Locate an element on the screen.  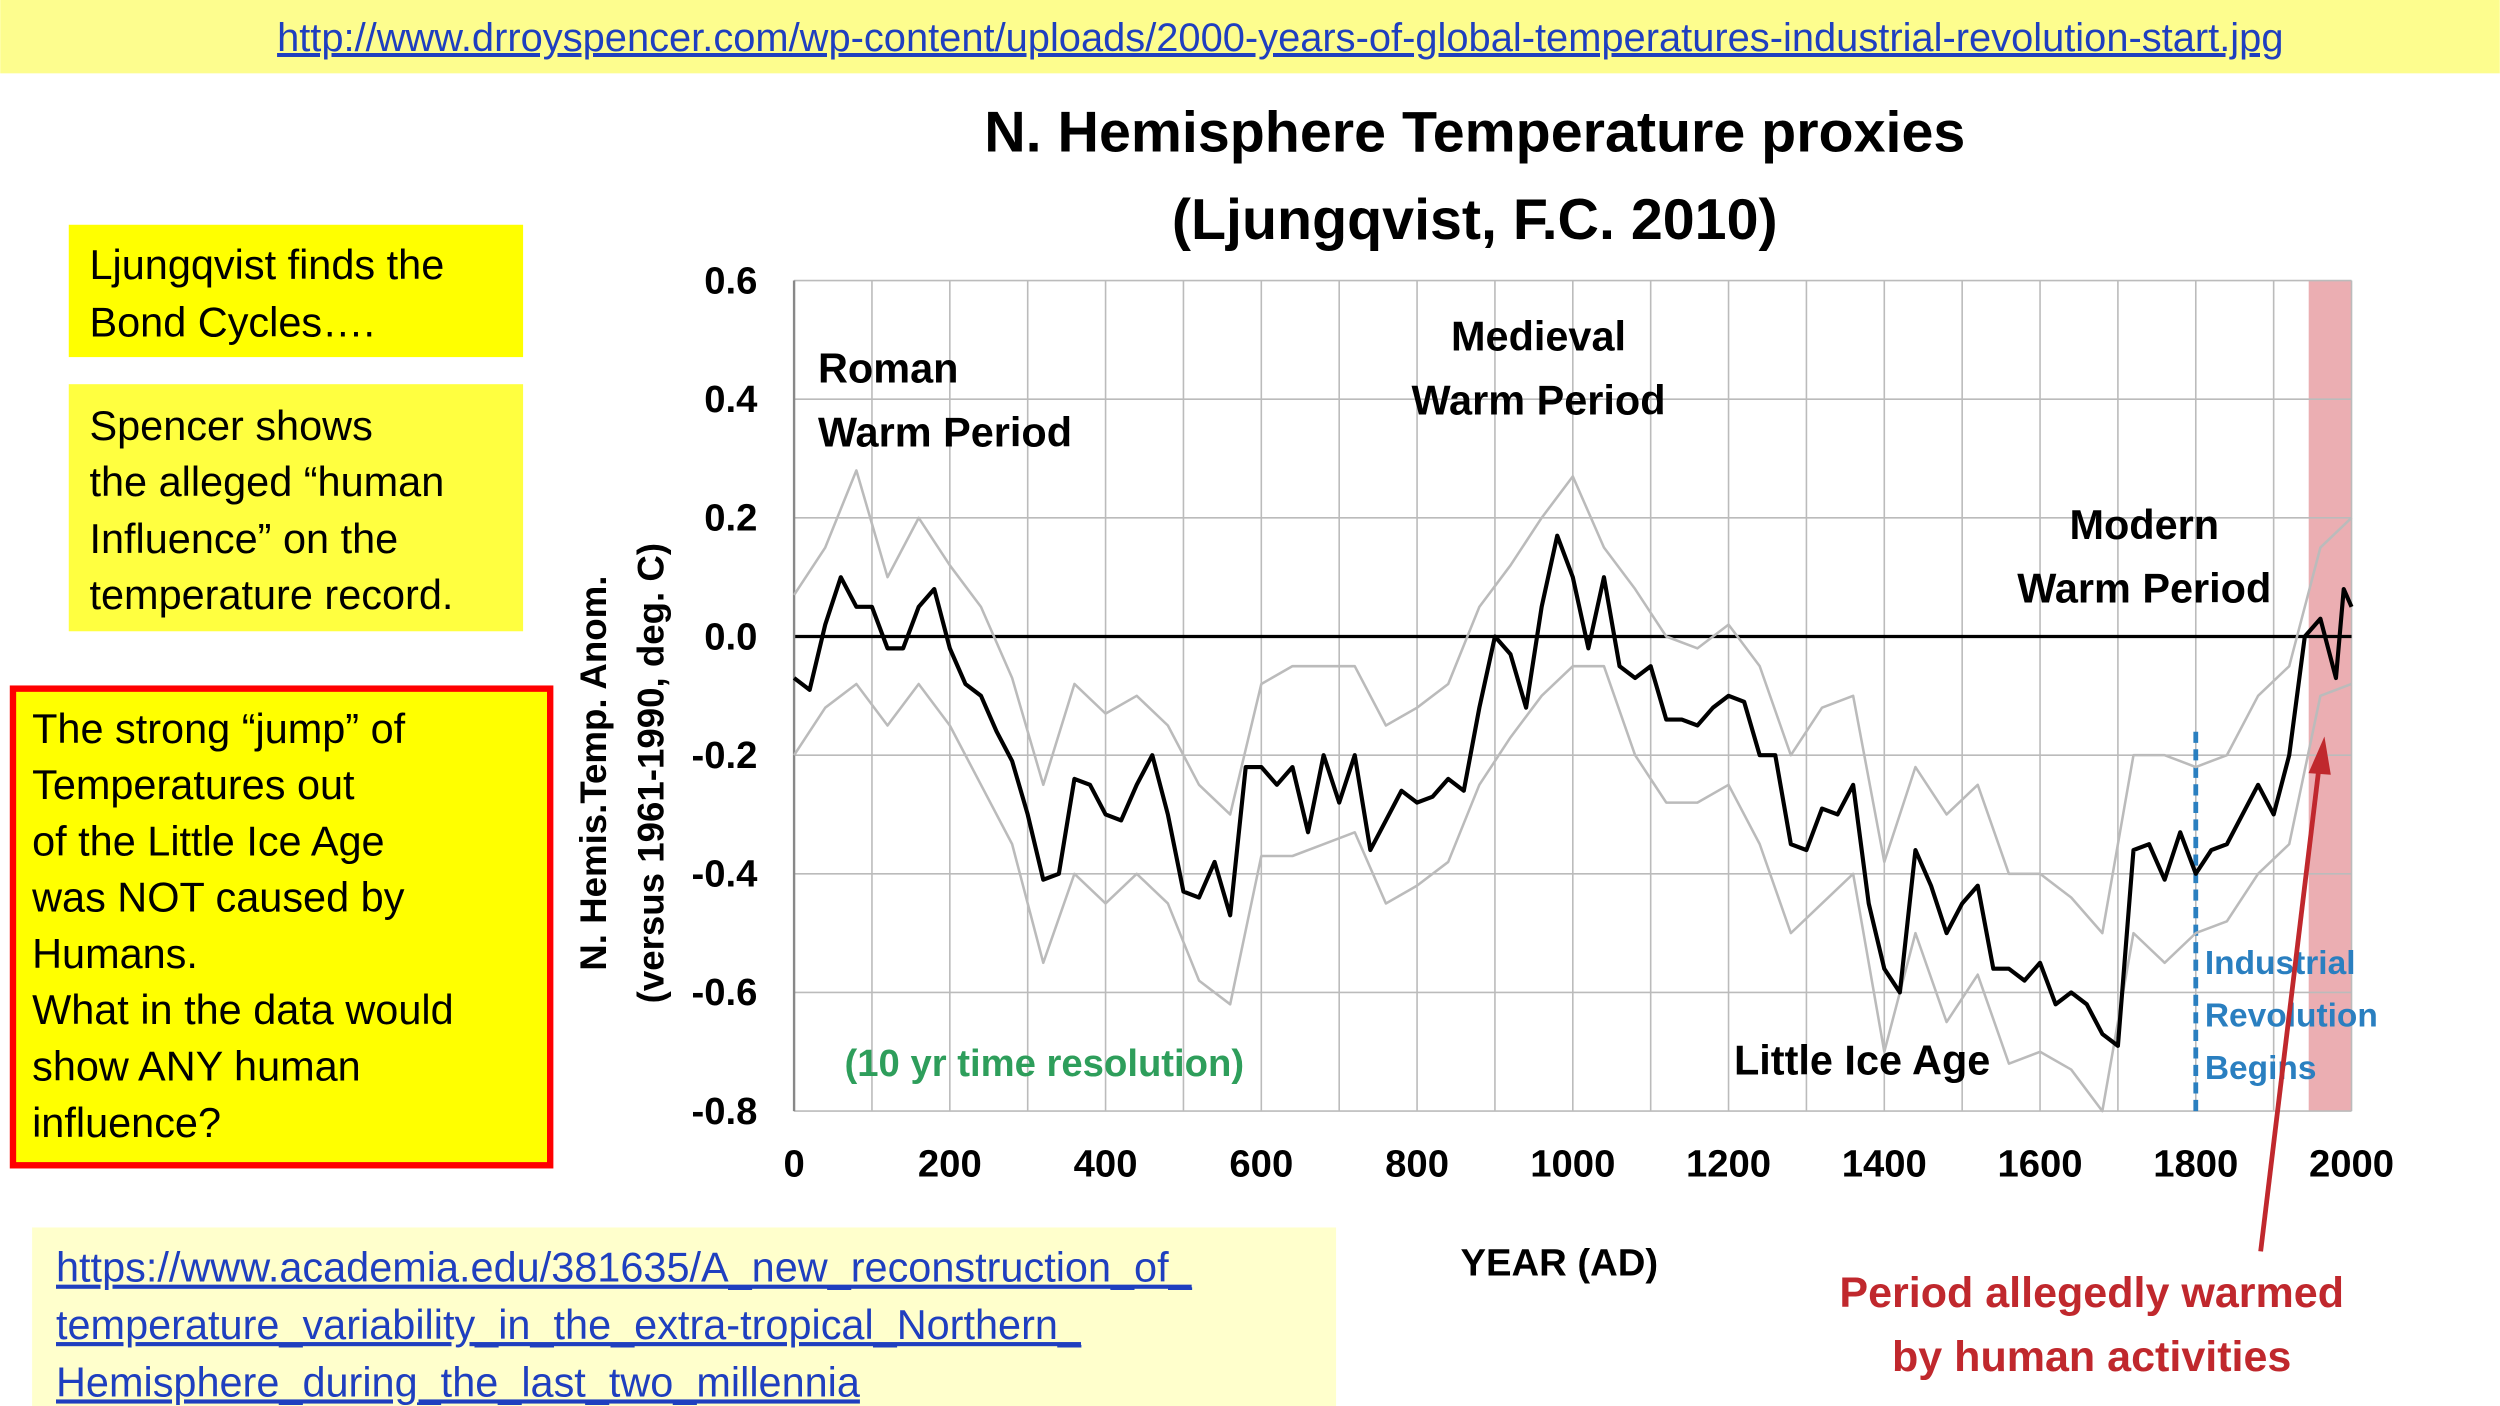
reference-link: Hemisphere_during_the_last_two_millennia is located at coordinates (458, 1381).